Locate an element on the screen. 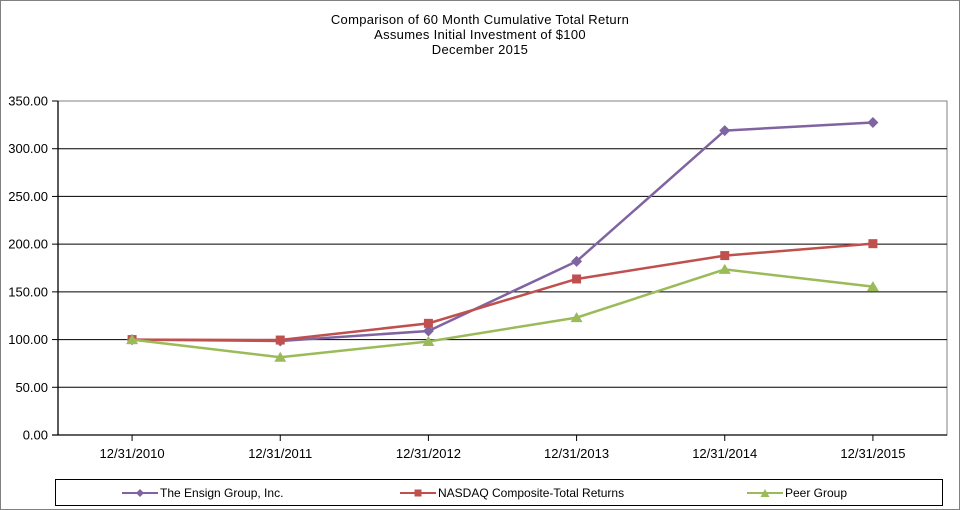  chart-title-line-2: Assumes Initial Investment of $100 is located at coordinates (480, 34).